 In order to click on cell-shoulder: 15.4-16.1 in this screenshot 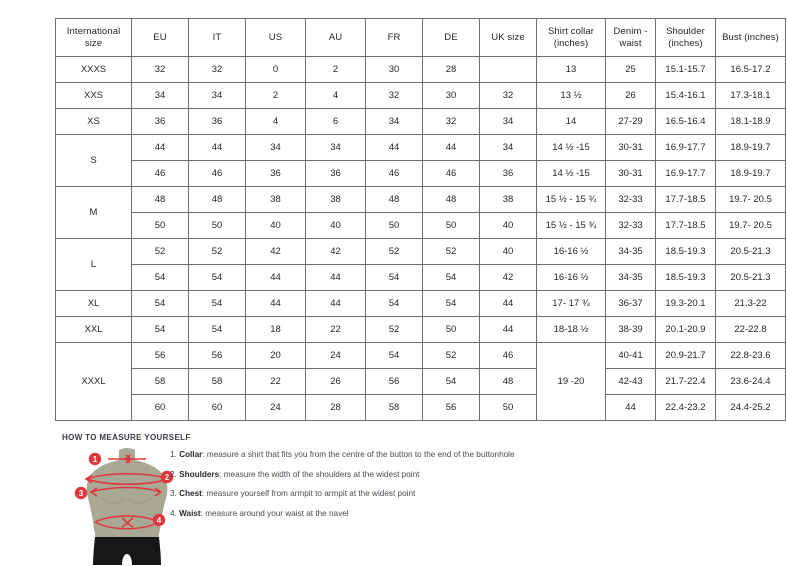, I will do `click(685, 95)`.